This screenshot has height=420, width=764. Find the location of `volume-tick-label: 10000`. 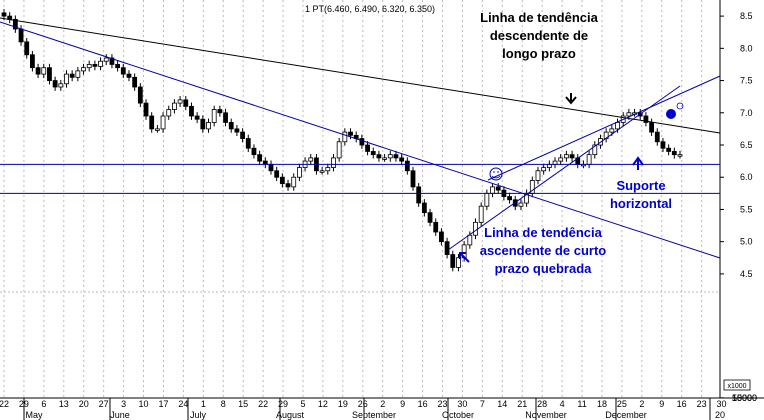

volume-tick-label: 10000 is located at coordinates (744, 398).